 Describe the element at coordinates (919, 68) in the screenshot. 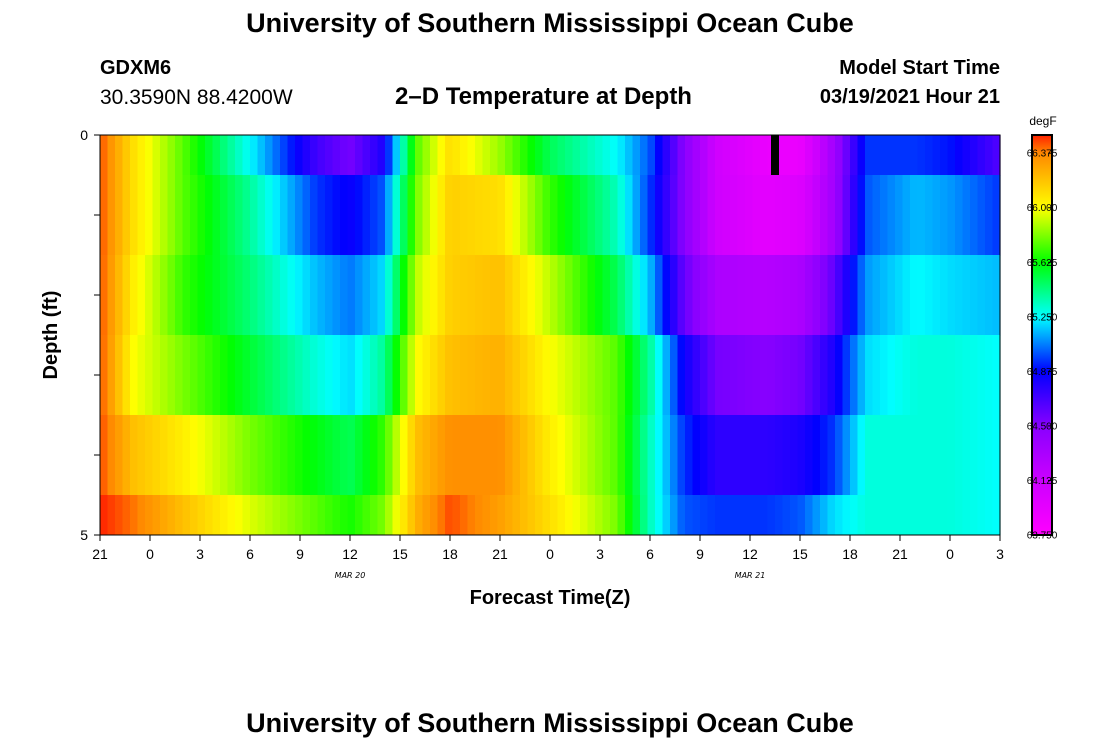

I see `model-start-label: Model Start Time` at that location.